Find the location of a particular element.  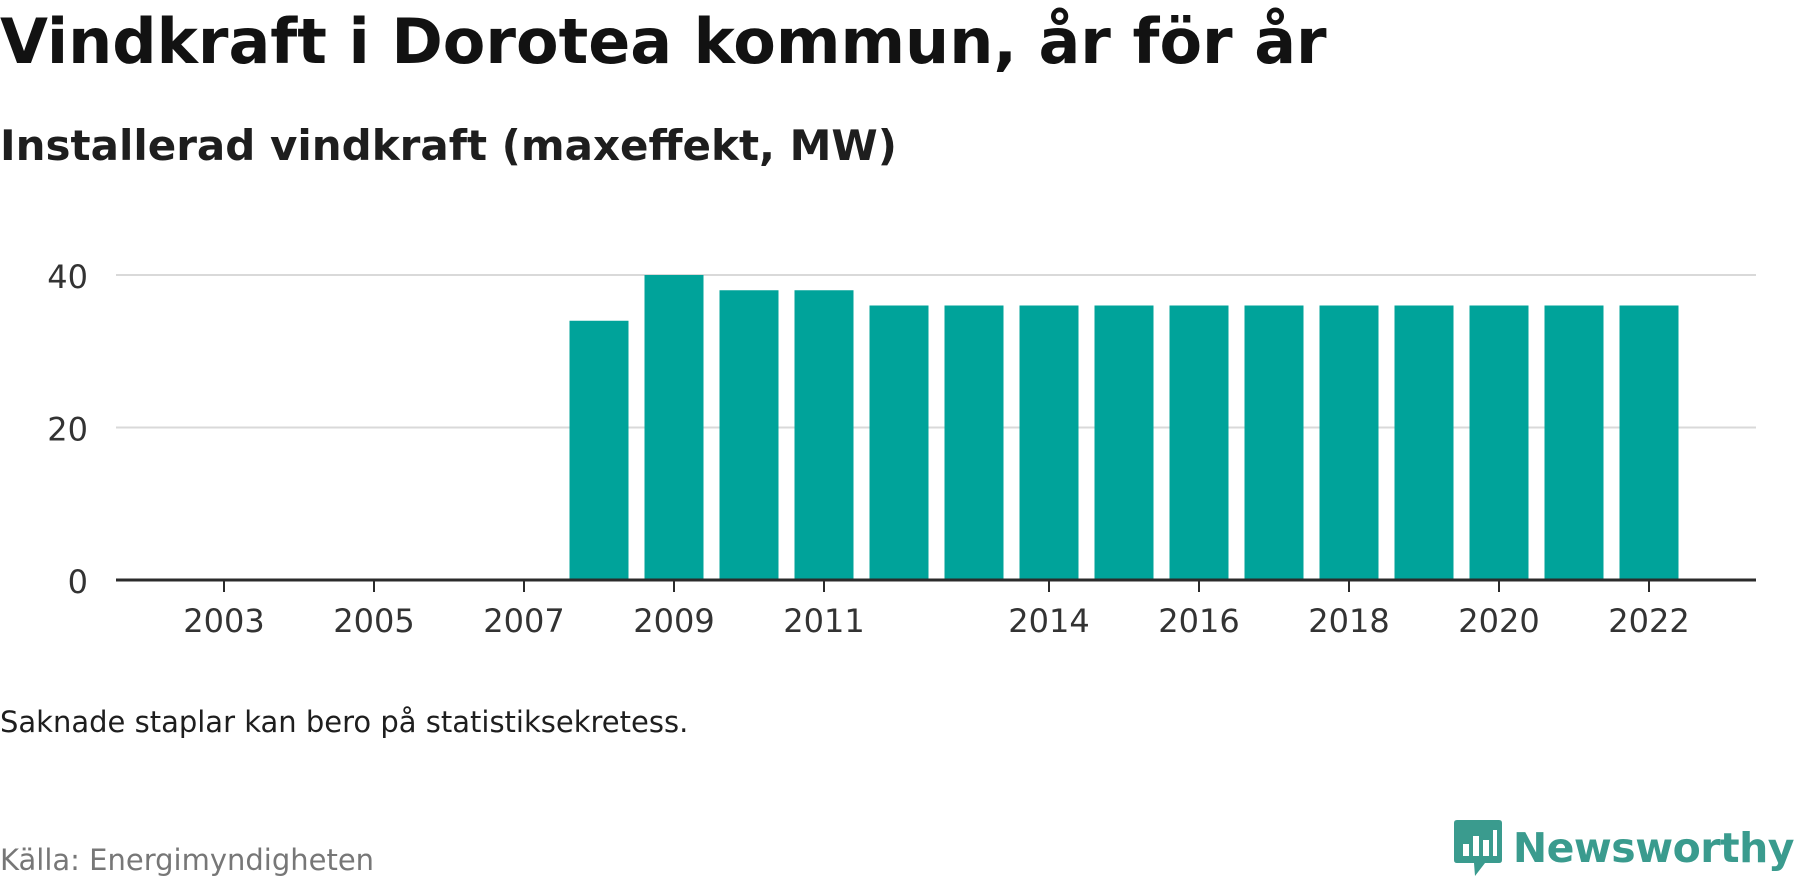

x-tick-label: 2011 is located at coordinates (823, 621).